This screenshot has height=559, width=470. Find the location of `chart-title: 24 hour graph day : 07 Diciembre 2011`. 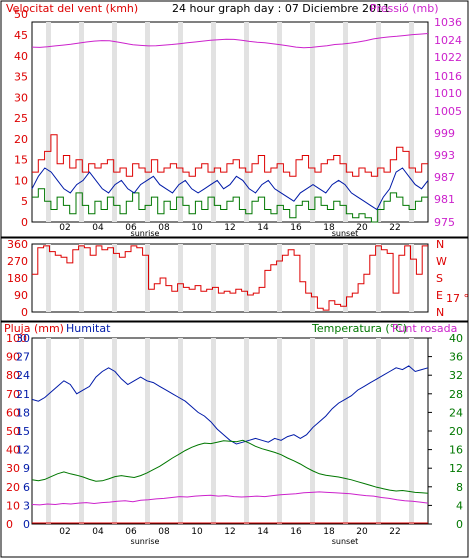

chart-title: 24 hour graph day : 07 Diciembre 2011 is located at coordinates (281, 8).